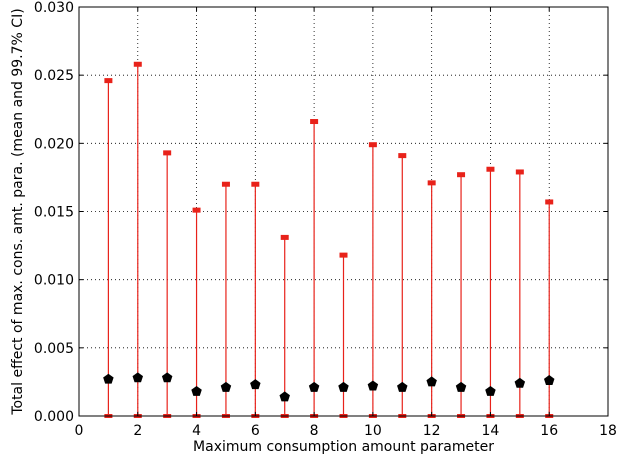 This screenshot has height=457, width=639. Describe the element at coordinates (54, 76) in the screenshot. I see `y-tick-label: 0.025` at that location.